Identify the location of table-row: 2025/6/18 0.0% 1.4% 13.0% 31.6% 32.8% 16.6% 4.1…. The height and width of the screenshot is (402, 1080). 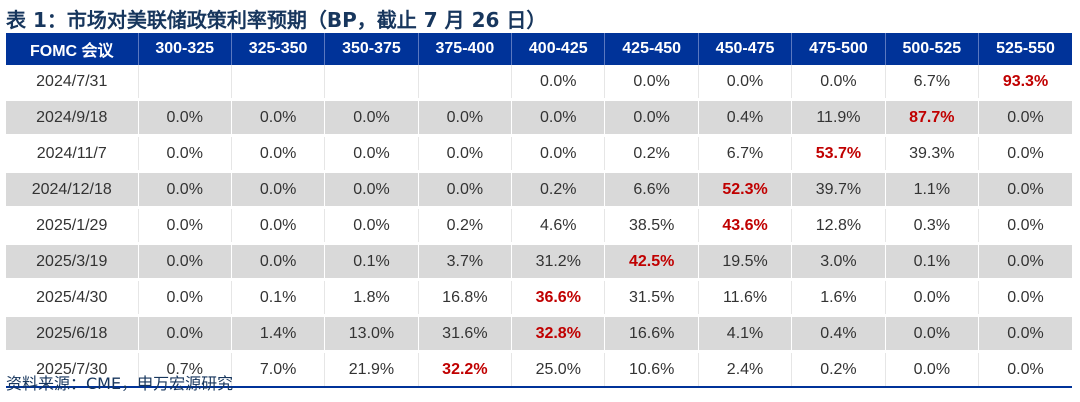
(539, 333).